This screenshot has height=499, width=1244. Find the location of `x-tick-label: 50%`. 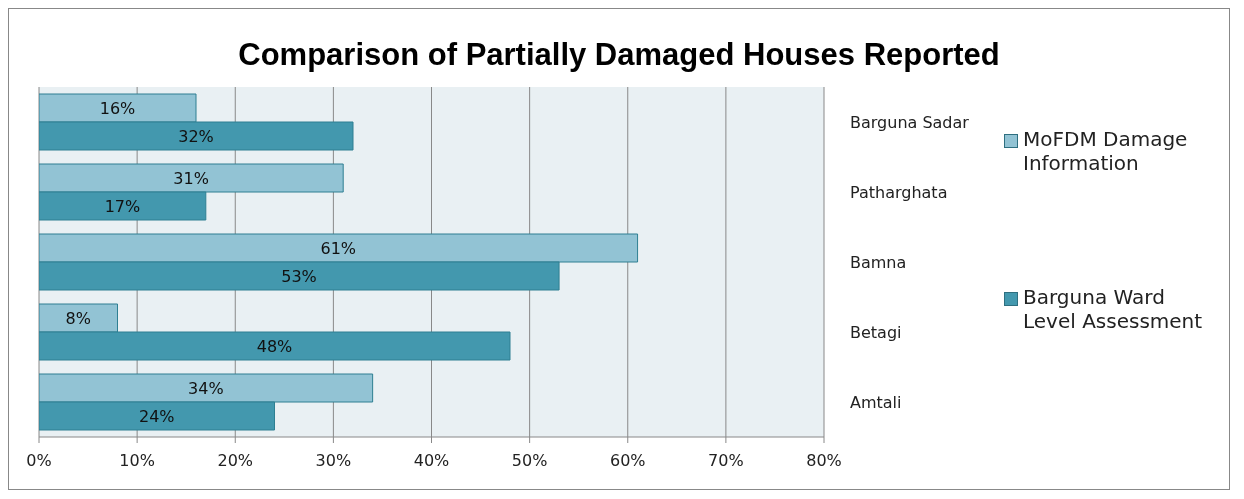

x-tick-label: 50% is located at coordinates (529, 461).